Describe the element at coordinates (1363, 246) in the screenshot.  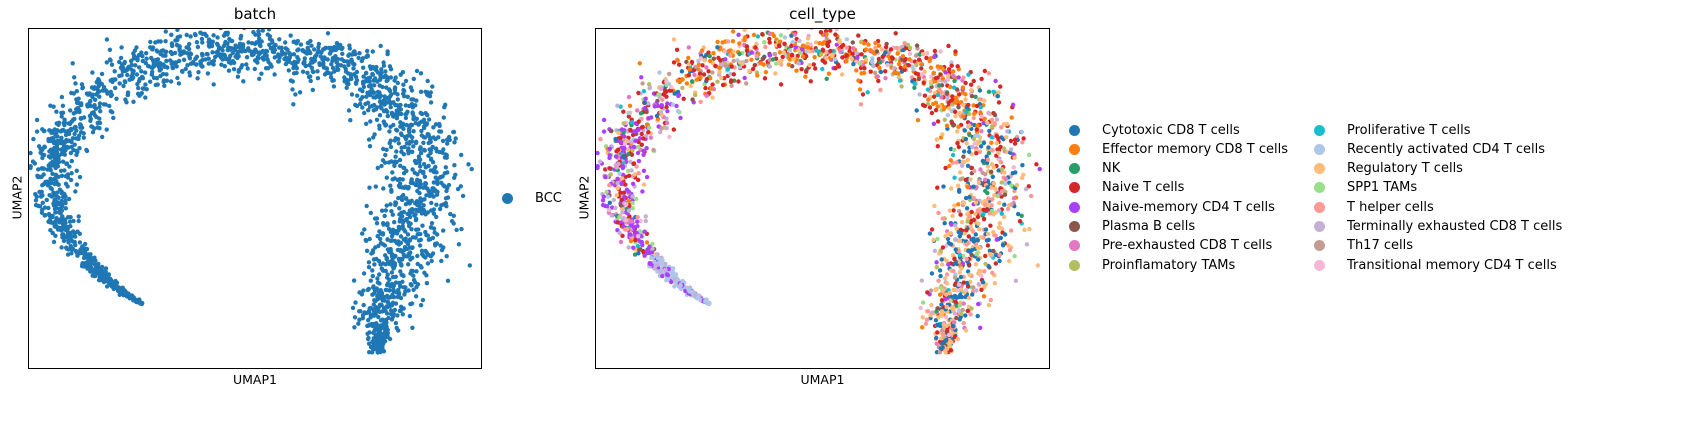
I see `legend-item: Th17 cells` at that location.